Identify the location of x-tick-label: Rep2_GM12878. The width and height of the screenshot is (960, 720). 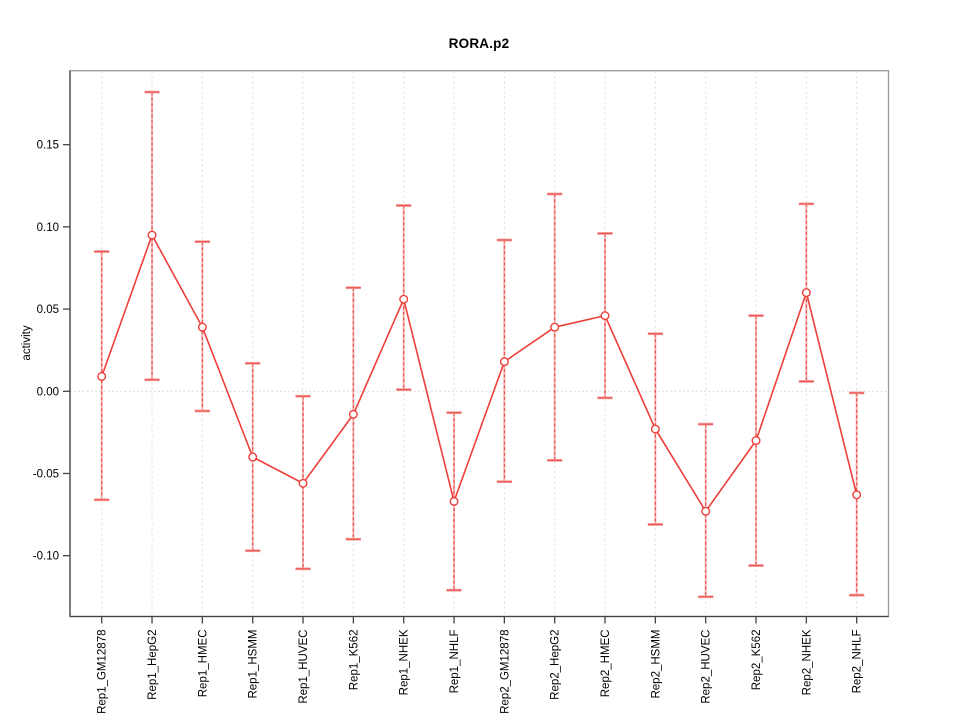
(505, 672).